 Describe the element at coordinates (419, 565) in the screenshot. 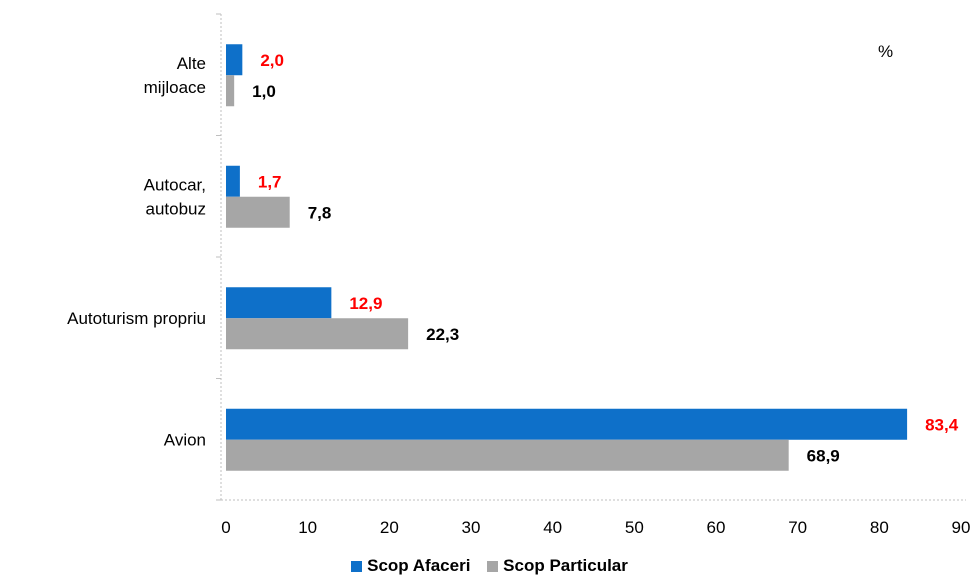

I see `legend-label-afaceri: Scop Afaceri` at that location.